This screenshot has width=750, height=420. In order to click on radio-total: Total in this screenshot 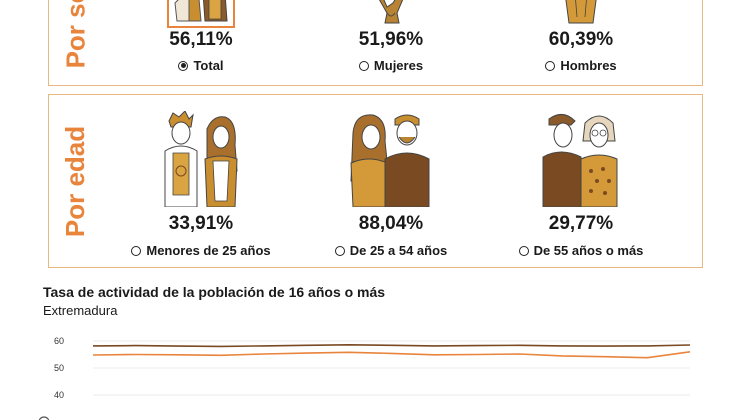, I will do `click(201, 65)`.